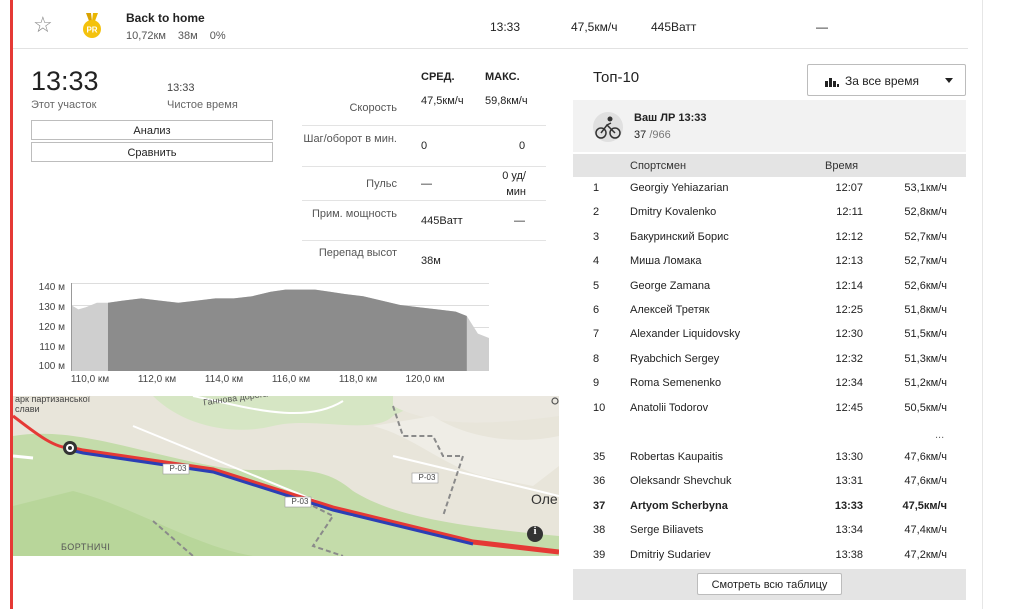  What do you see at coordinates (925, 407) in the screenshot?
I see `speed-cell: 50,5км/ч` at bounding box center [925, 407].